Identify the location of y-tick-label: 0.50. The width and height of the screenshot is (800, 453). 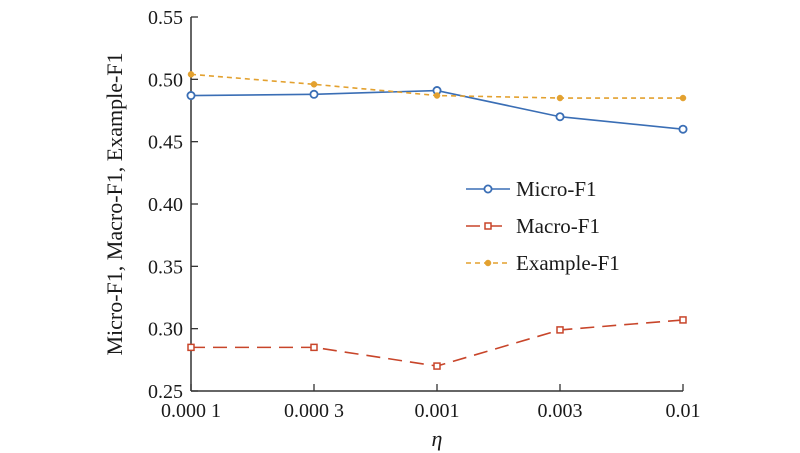
(165, 80).